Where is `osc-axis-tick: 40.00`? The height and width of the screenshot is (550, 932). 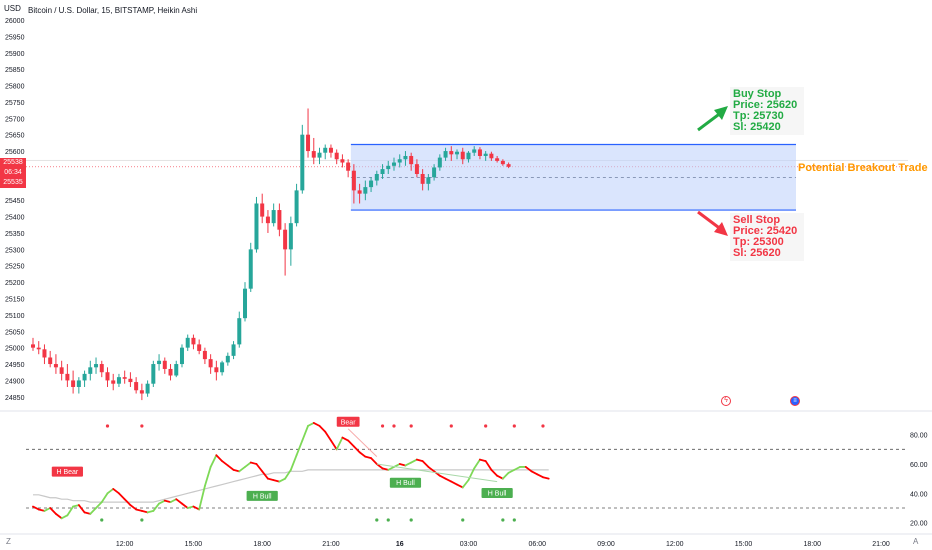
osc-axis-tick: 40.00 is located at coordinates (919, 494).